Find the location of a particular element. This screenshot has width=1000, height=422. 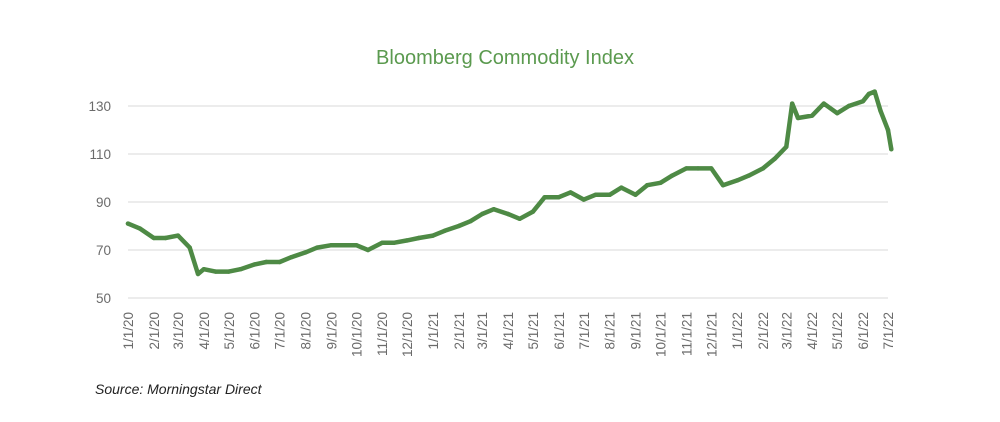

x-tick-label: 4/1/22 is located at coordinates (812, 331).